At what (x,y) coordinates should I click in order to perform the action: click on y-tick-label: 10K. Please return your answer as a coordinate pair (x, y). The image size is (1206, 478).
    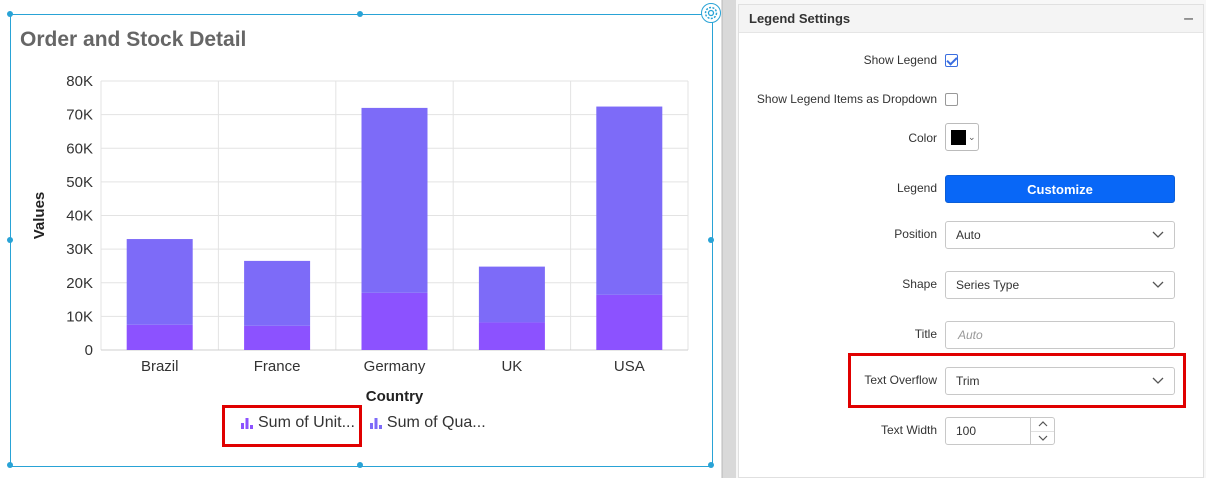
    Looking at the image, I should click on (79, 316).